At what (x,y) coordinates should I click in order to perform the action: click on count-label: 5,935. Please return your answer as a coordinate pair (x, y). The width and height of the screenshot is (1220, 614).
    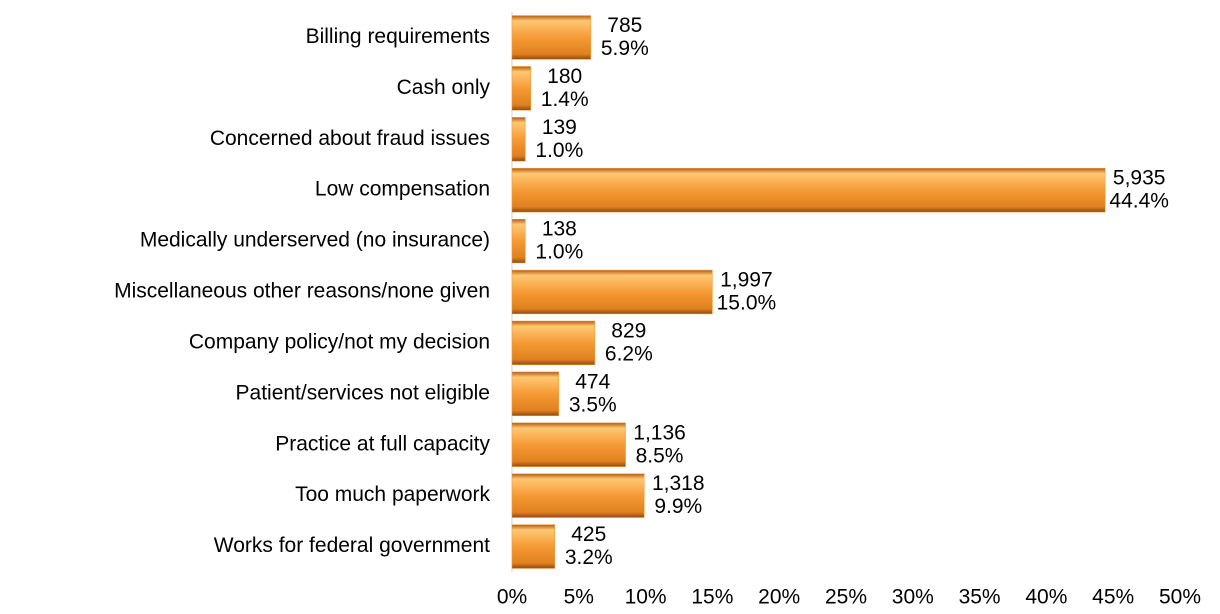
    Looking at the image, I should click on (1139, 178).